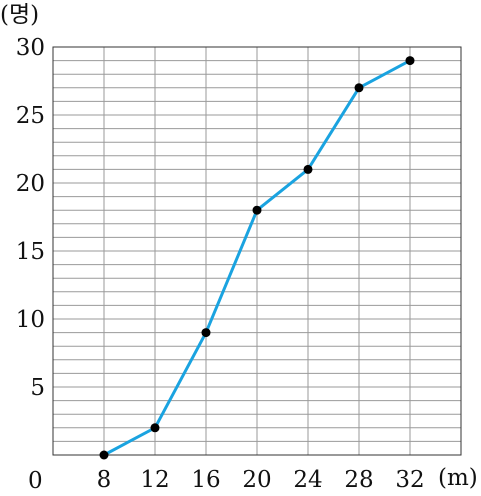  What do you see at coordinates (30, 48) in the screenshot?
I see `y-tick-label: 30` at bounding box center [30, 48].